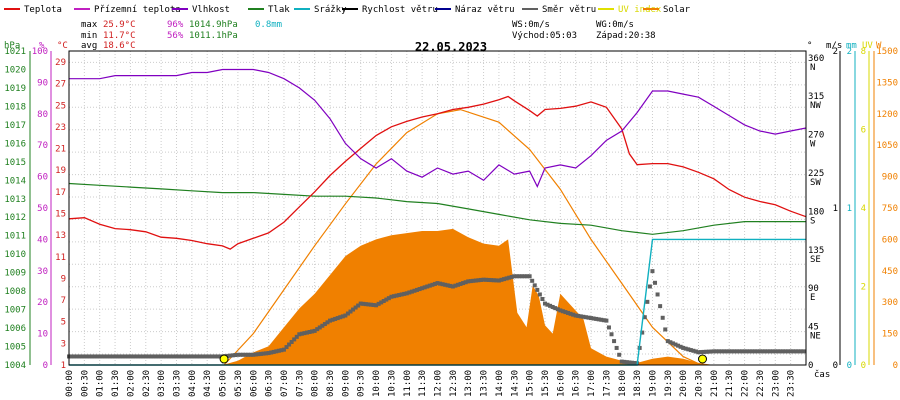 The width and height of the screenshot is (900, 400). I want to click on legend-item-label: Rychlost větru, so click(400, 10).